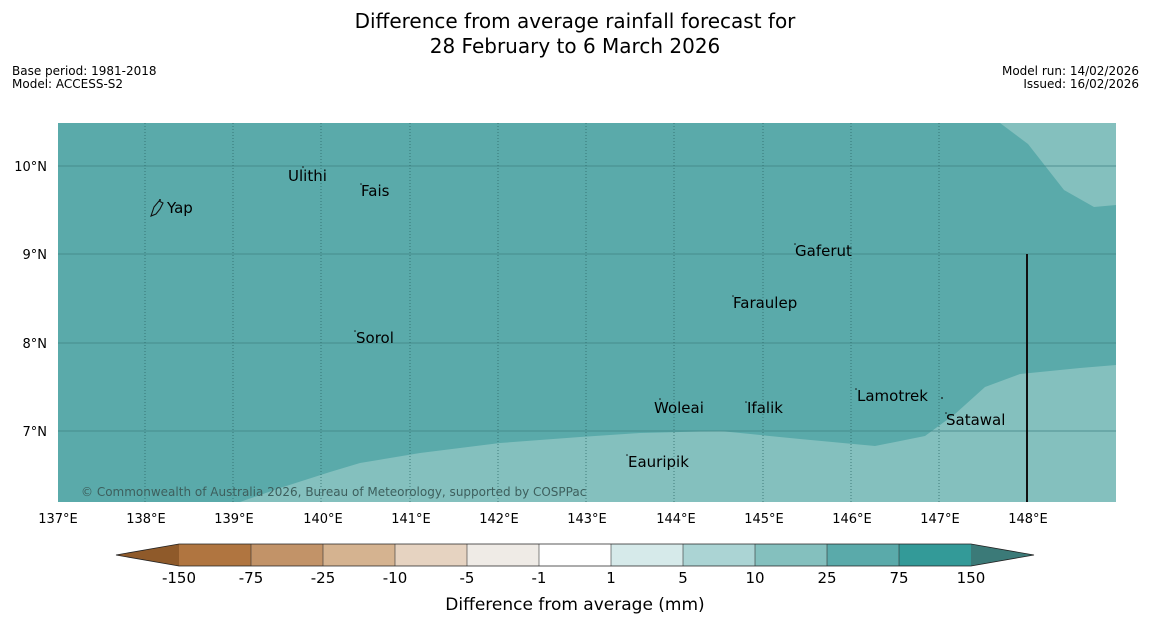 The height and width of the screenshot is (644, 1150). I want to click on colorbar-extend-low, so click(147, 555).